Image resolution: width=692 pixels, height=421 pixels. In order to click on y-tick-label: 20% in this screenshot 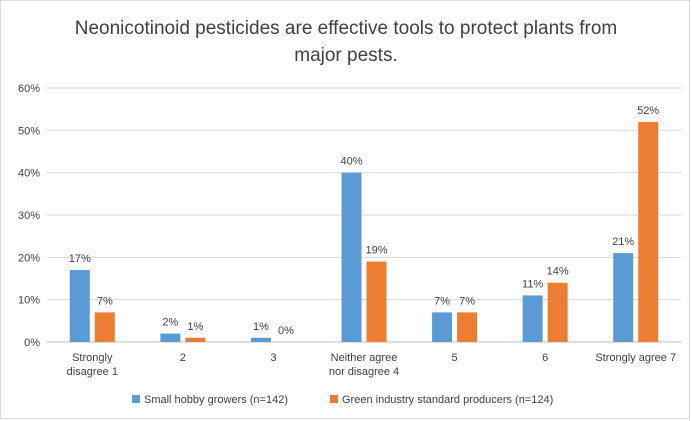, I will do `click(29, 258)`.